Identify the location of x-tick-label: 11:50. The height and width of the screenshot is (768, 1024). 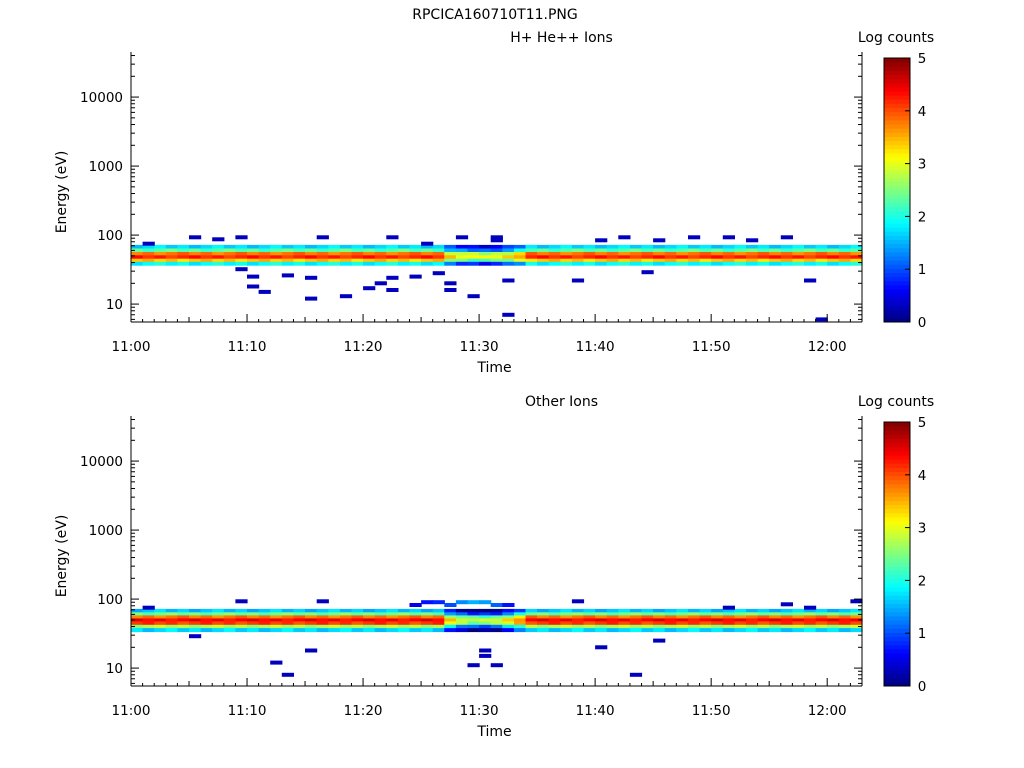
(711, 711).